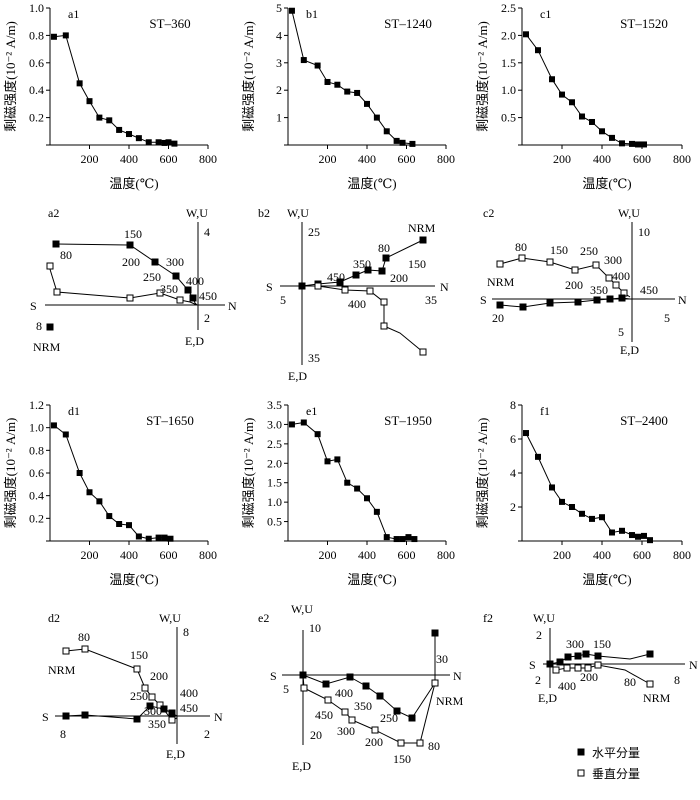 This screenshot has height=800, width=700. Describe the element at coordinates (47, 347) in the screenshot. I see `label-nrm: NRM` at that location.